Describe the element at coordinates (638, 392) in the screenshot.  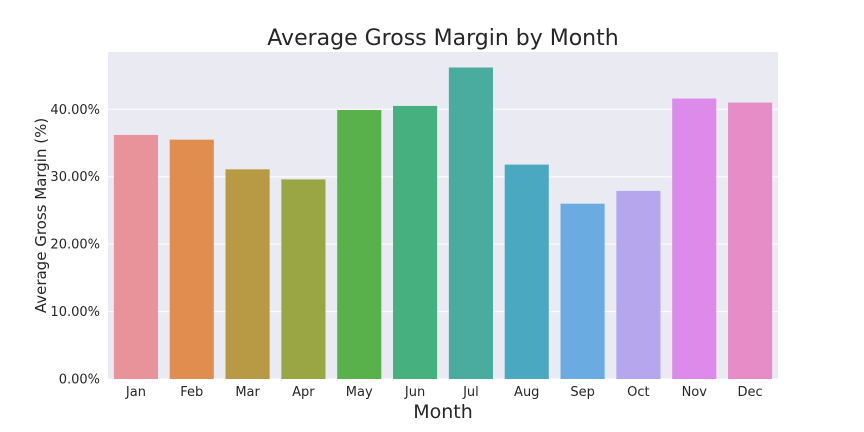
I see `x-tick-label: Oct` at that location.